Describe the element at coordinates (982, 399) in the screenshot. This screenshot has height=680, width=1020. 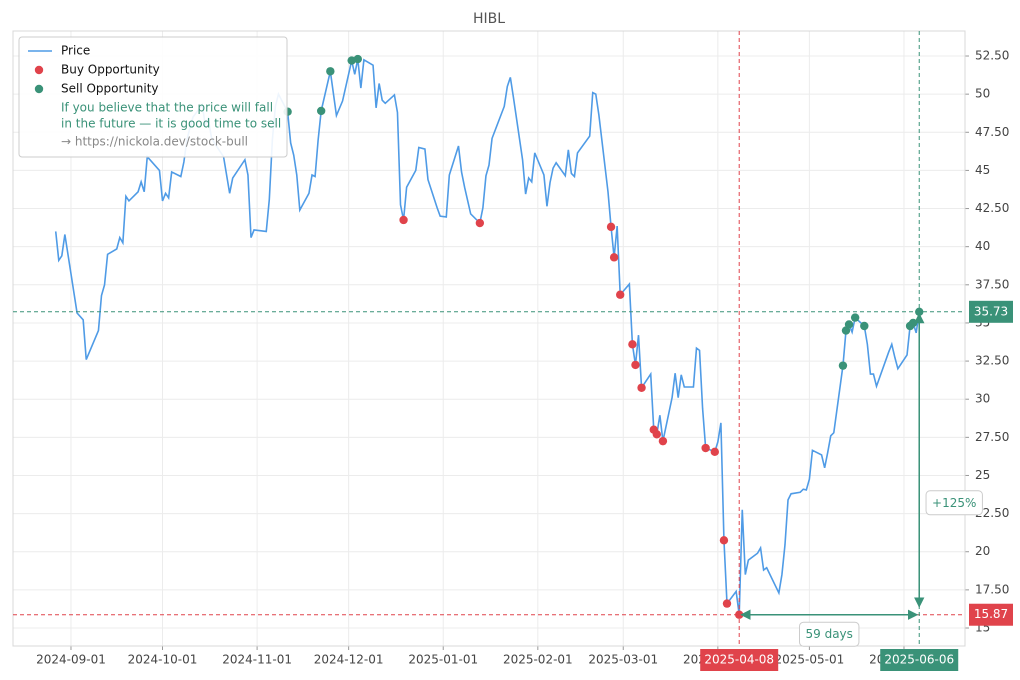
I see `y-tick-label: 30` at that location.